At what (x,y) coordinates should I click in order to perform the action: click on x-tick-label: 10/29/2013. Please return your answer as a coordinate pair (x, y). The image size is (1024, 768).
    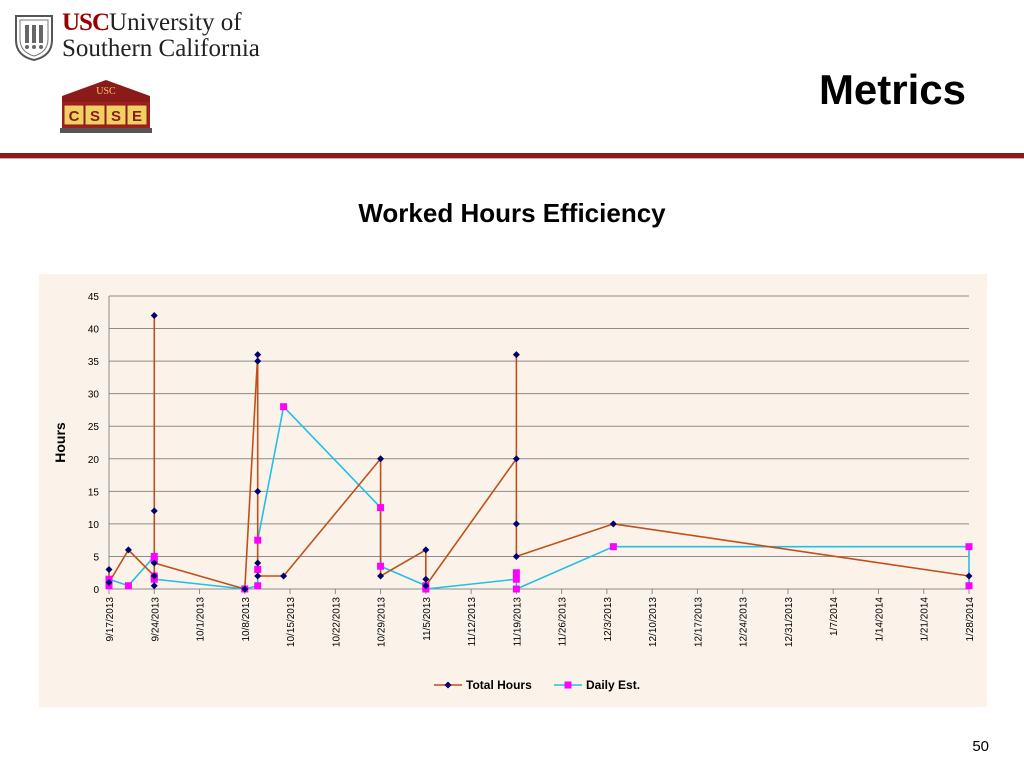
    Looking at the image, I should click on (382, 622).